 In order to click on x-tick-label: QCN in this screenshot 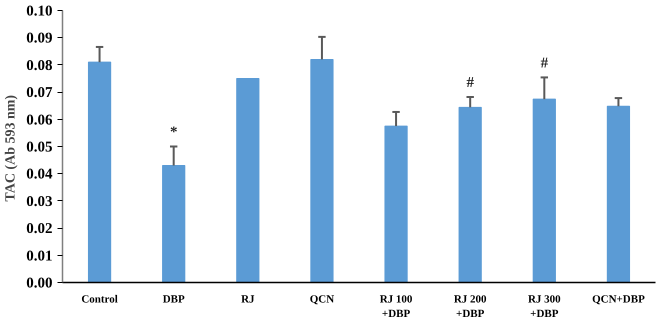, I will do `click(322, 300)`.